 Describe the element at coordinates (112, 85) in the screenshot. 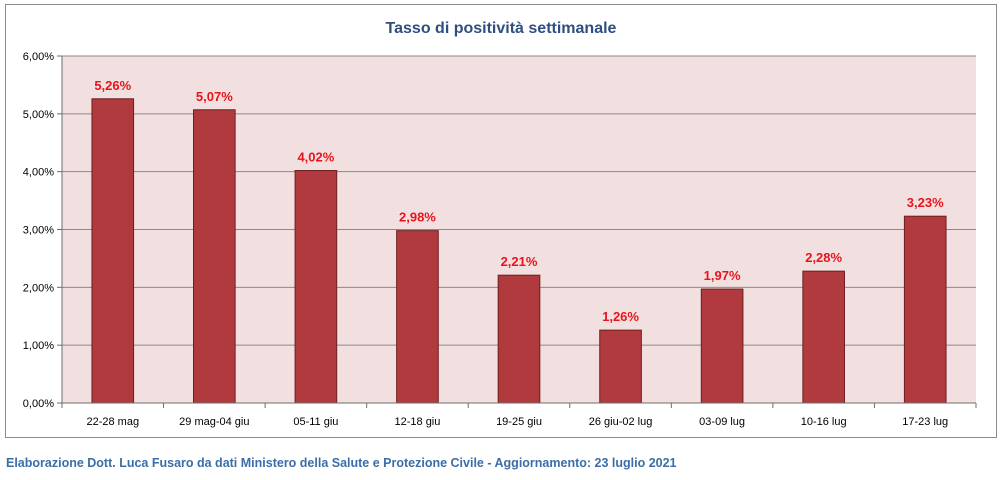

I see `data-label: 5,26%` at that location.